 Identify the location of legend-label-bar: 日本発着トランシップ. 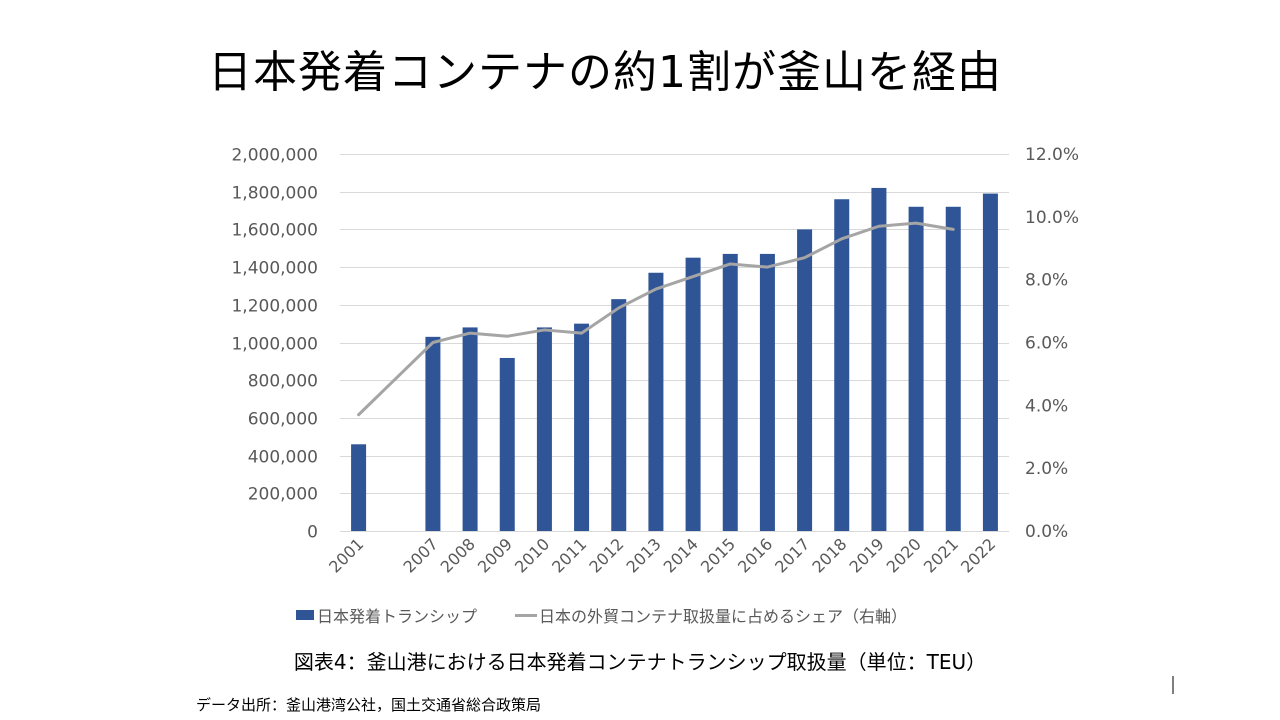
(397, 616).